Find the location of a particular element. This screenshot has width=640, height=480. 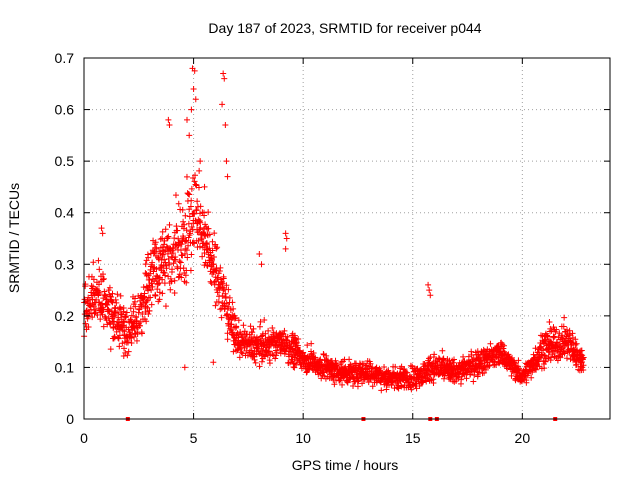

y-axis-label: SRMTID / TECUs is located at coordinates (14, 238).